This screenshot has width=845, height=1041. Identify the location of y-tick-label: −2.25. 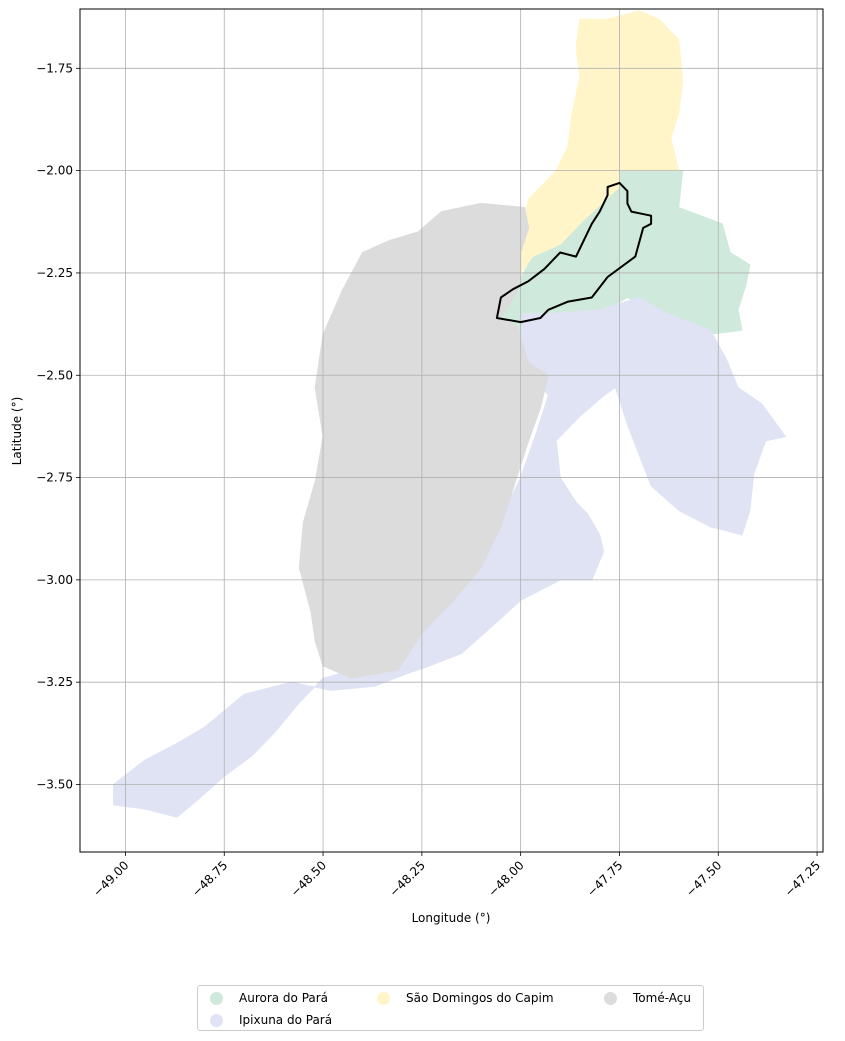
(54, 273).